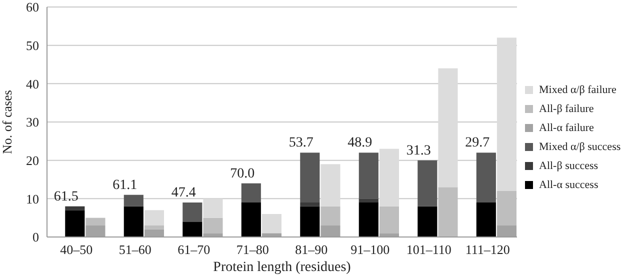 The width and height of the screenshot is (640, 275). I want to click on legend-label: All-α failure, so click(566, 128).